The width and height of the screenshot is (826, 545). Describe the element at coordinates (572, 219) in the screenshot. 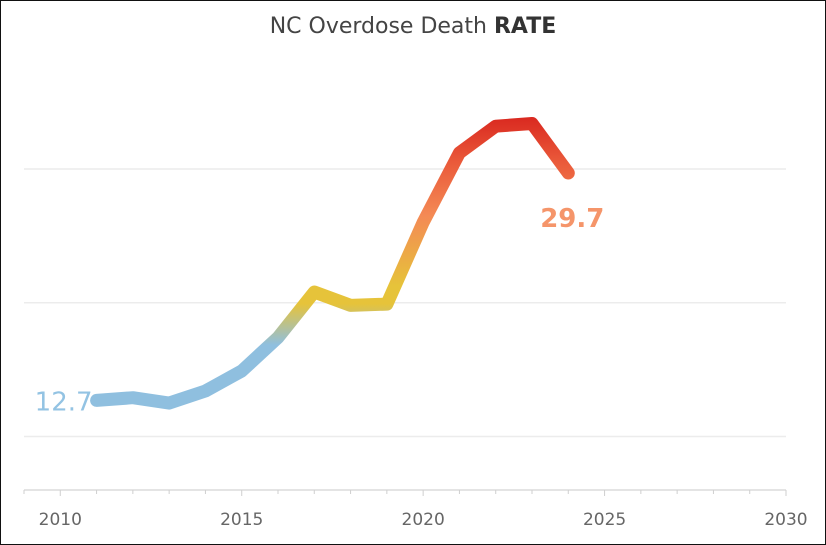

I see `end-value-label: 29.7` at that location.